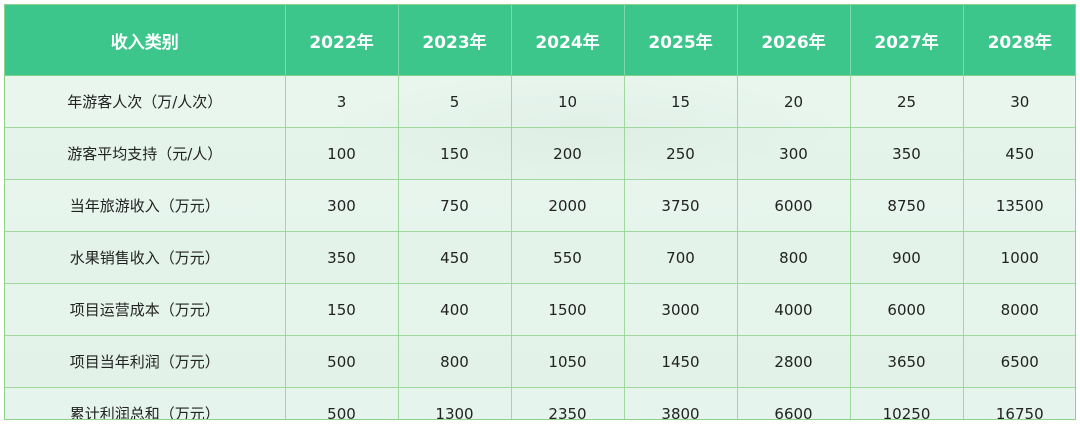 The image size is (1080, 424). I want to click on row-label: 游客平均支持（元/人）, so click(145, 153).